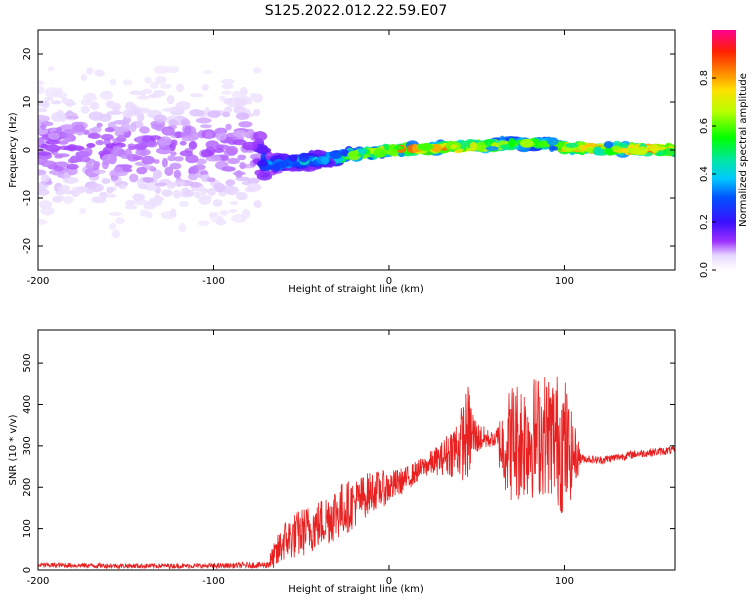  I want to click on snr-y-label: SNR (10 * v/v), so click(13, 449).